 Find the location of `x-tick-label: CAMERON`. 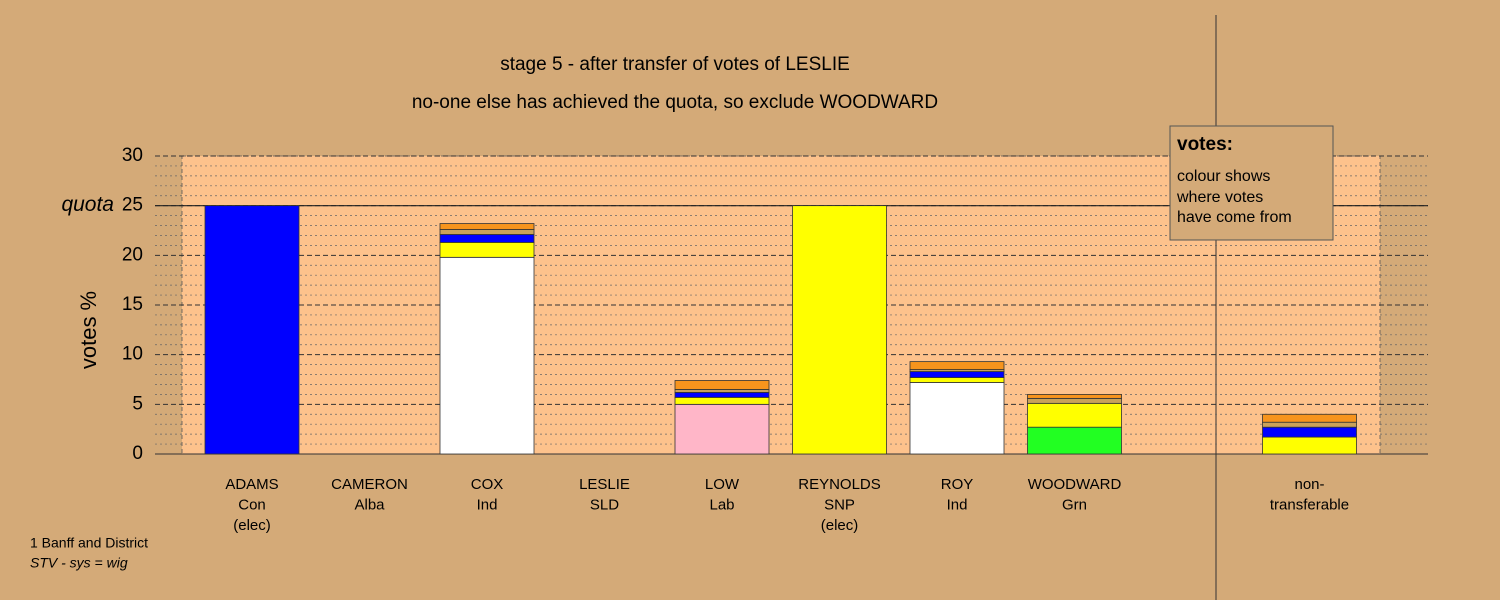

x-tick-label: CAMERON is located at coordinates (369, 484).